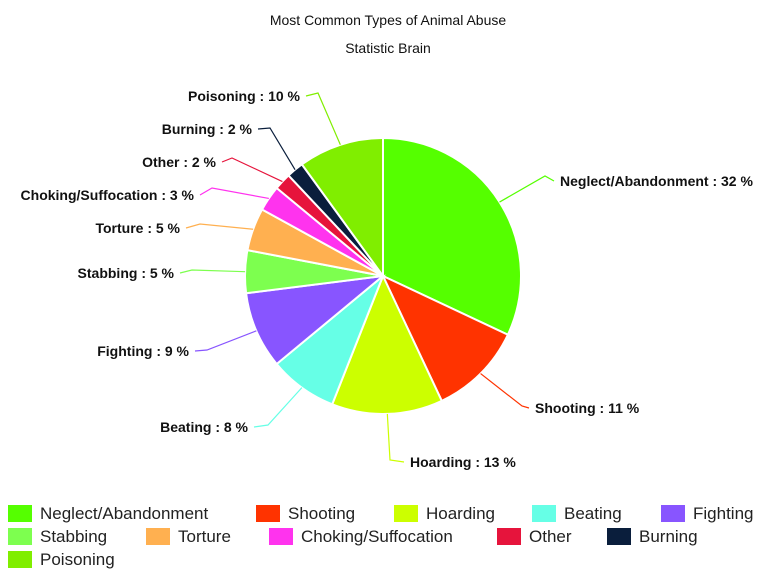 This screenshot has width=776, height=577. Describe the element at coordinates (244, 96) in the screenshot. I see `data-label-poisoning: Poisoning : 10 %` at that location.